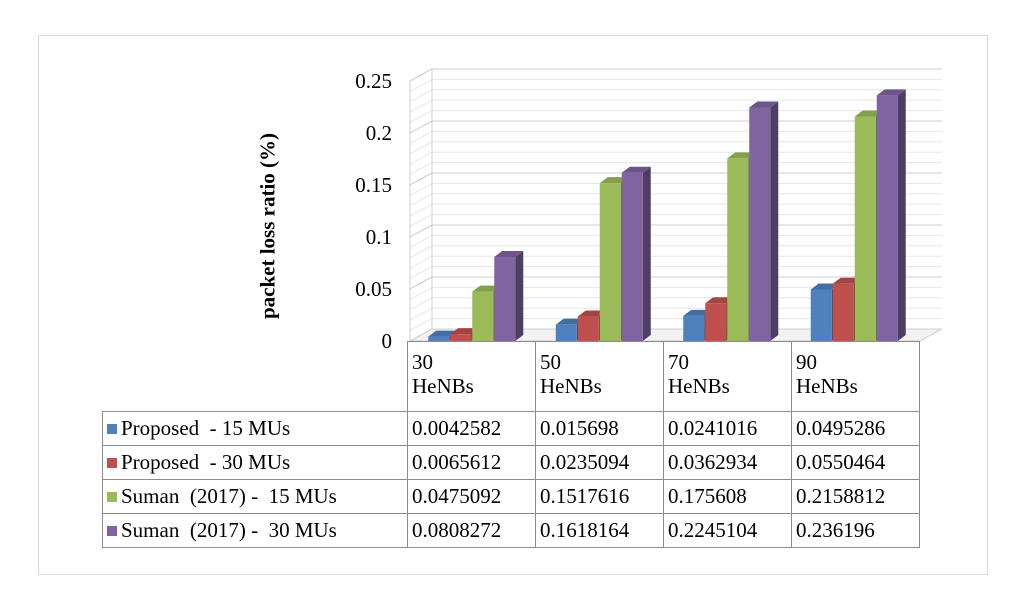 The image size is (1030, 606). Describe the element at coordinates (727, 428) in the screenshot. I see `data-value-cell: 0.0241016` at that location.